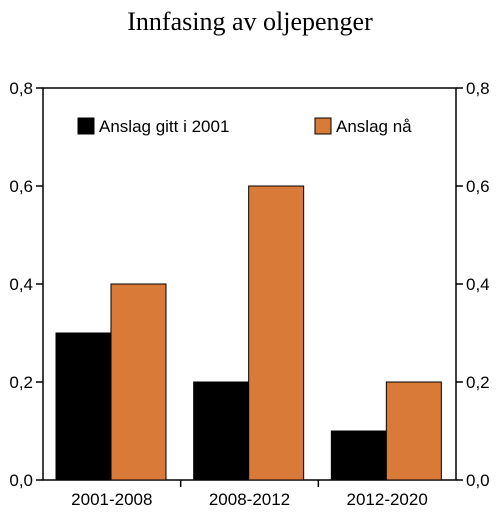  What do you see at coordinates (413, 431) in the screenshot?
I see `bar-anslag-na-2012-2020` at bounding box center [413, 431].